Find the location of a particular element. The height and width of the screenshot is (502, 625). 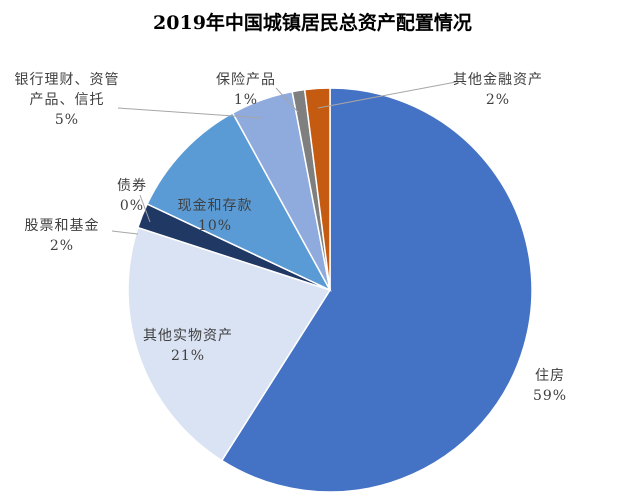

value-label: 10% is located at coordinates (215, 226).